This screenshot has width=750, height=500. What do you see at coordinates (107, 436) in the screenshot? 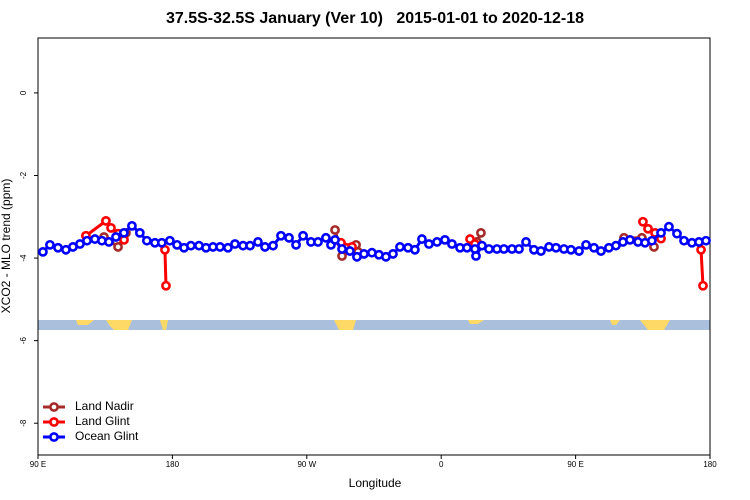
I see `legend-label: Ocean Glint` at bounding box center [107, 436].